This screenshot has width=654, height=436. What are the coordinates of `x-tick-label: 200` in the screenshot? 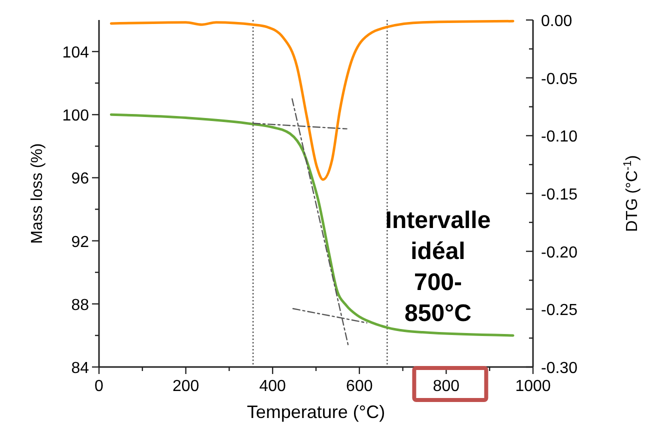 It's located at (186, 386).